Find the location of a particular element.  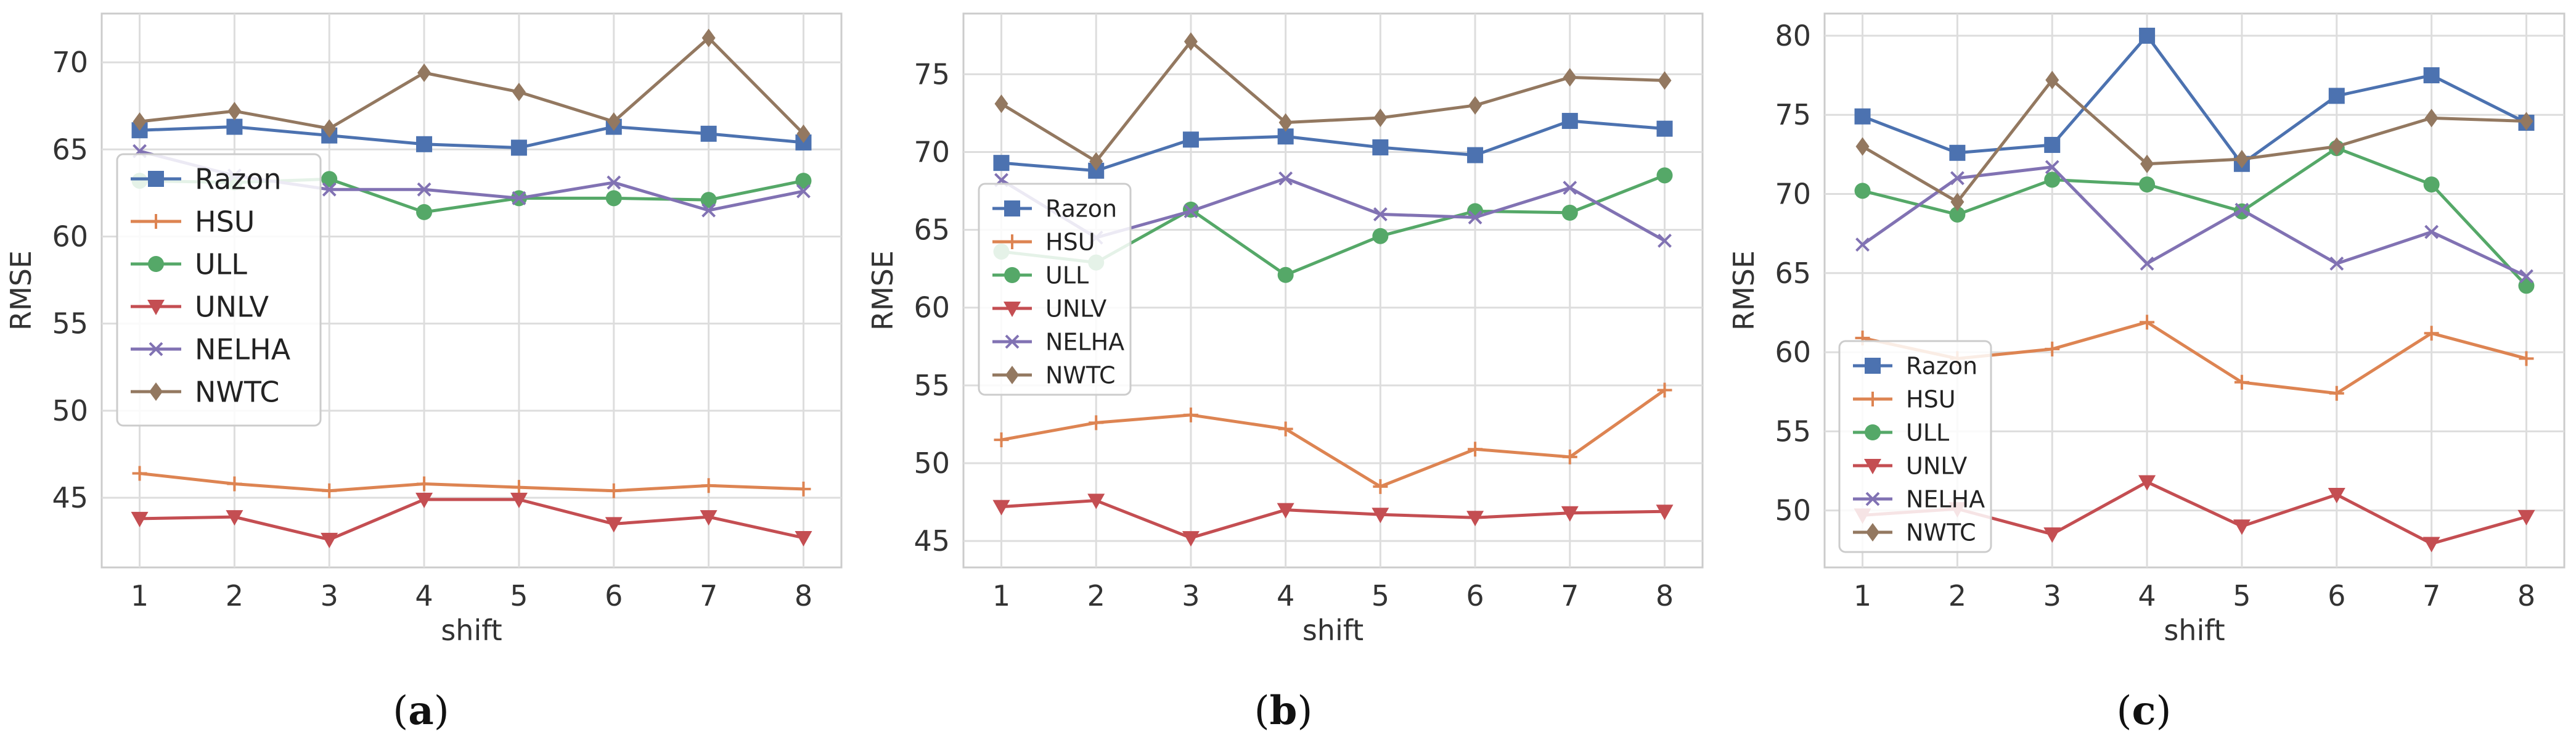

y-axis-label: RMSE is located at coordinates (1743, 290).